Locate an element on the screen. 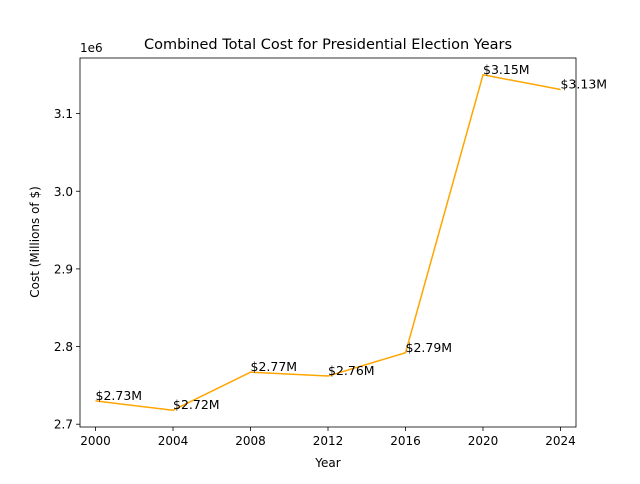 The height and width of the screenshot is (484, 640). data-label: $2.72M is located at coordinates (196, 404).